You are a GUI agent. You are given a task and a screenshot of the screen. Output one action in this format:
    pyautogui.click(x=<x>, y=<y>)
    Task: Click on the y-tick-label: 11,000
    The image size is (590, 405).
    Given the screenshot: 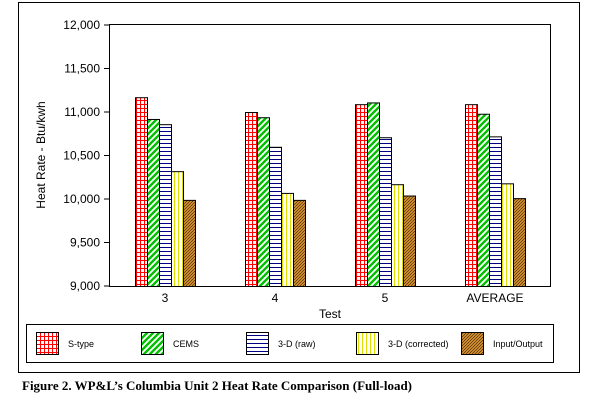 What is the action you would take?
    pyautogui.click(x=82, y=112)
    